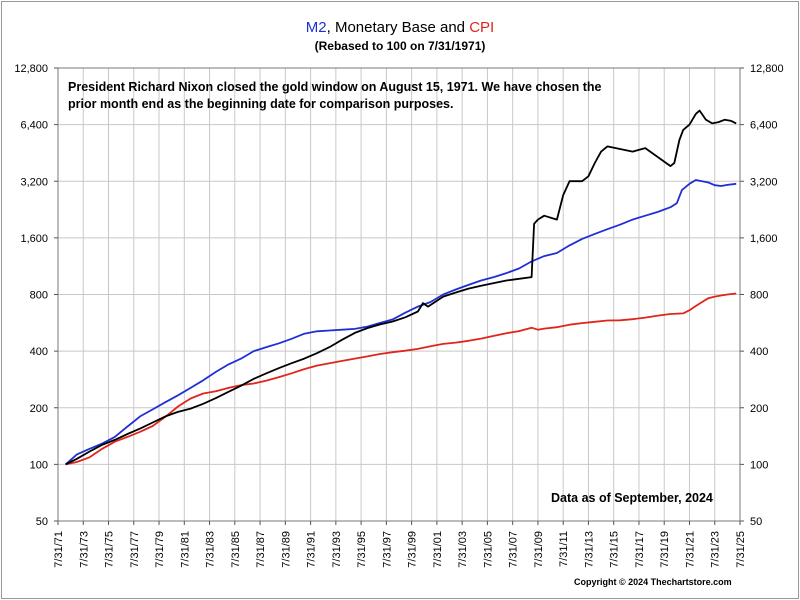 Image resolution: width=800 pixels, height=600 pixels. What do you see at coordinates (211, 549) in the screenshot?
I see `x-tick-label: 7/31/83` at bounding box center [211, 549].